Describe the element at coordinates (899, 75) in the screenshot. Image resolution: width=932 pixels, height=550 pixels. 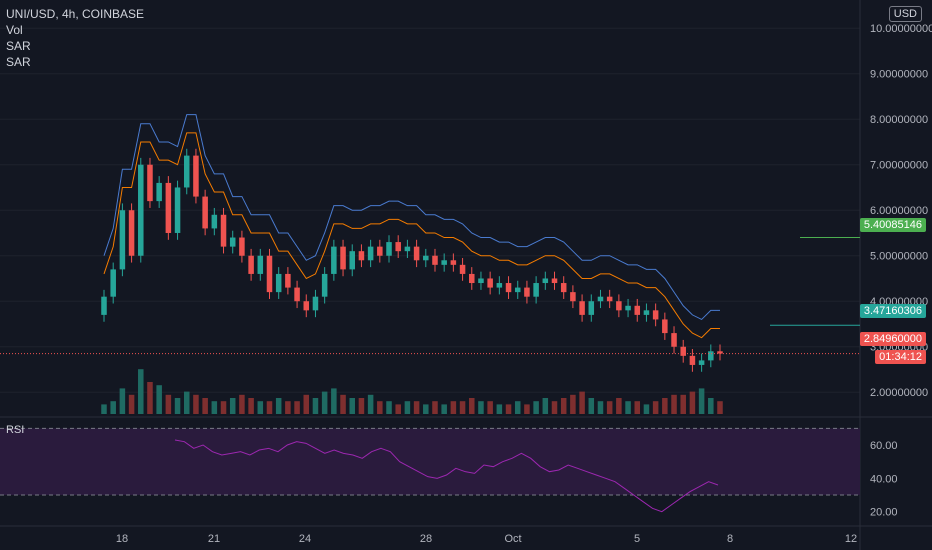
I see `price-axis-label: 9.00000000` at that location.